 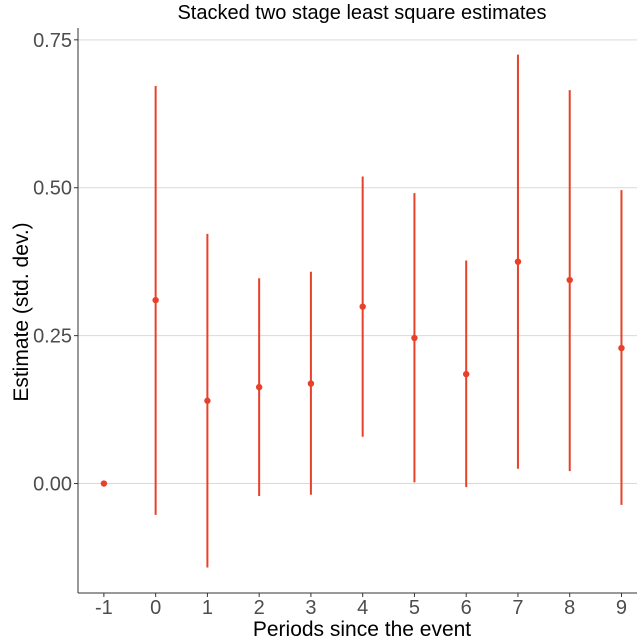 I want to click on x-tick-label: -1, so click(x=104, y=608).